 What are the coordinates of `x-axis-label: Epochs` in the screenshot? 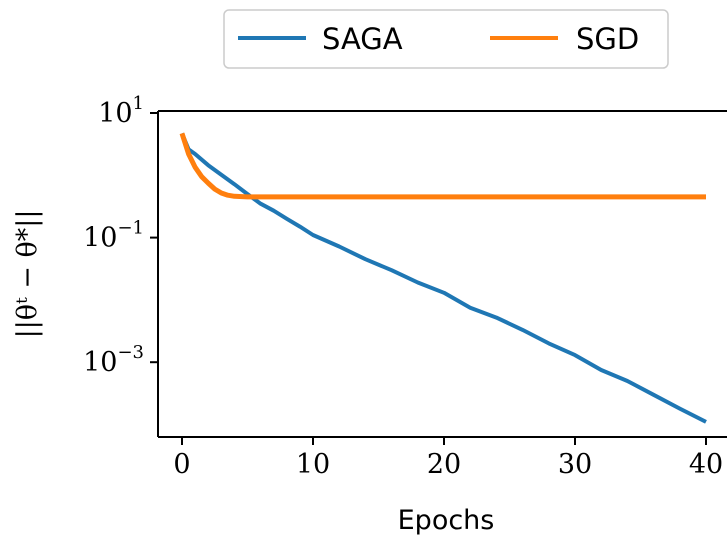 It's located at (446, 520).